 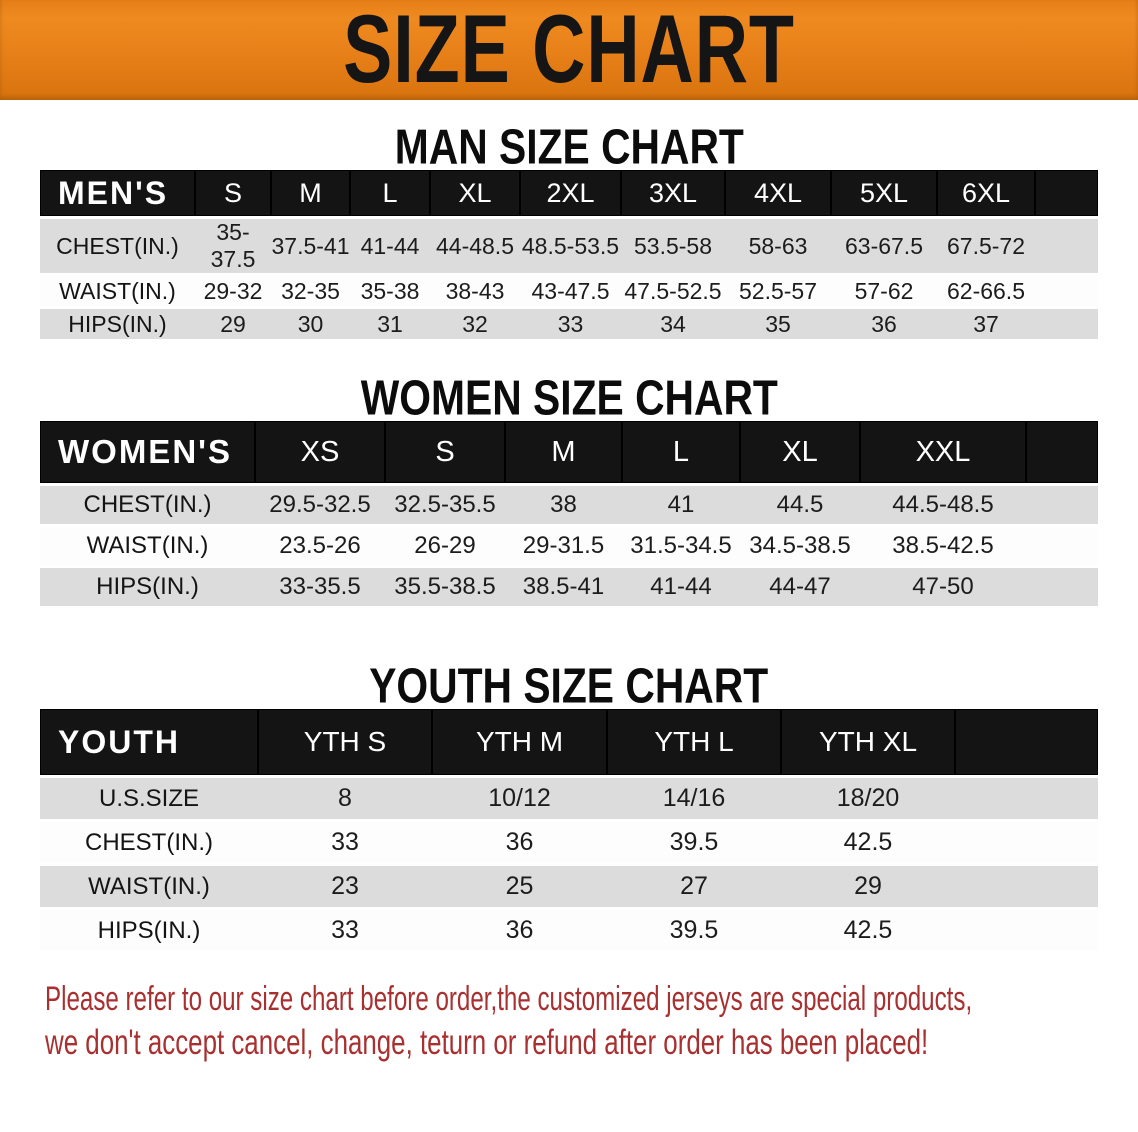 I want to click on women-header-row: WOMEN'S XS S M L XL XXL, so click(x=569, y=452).